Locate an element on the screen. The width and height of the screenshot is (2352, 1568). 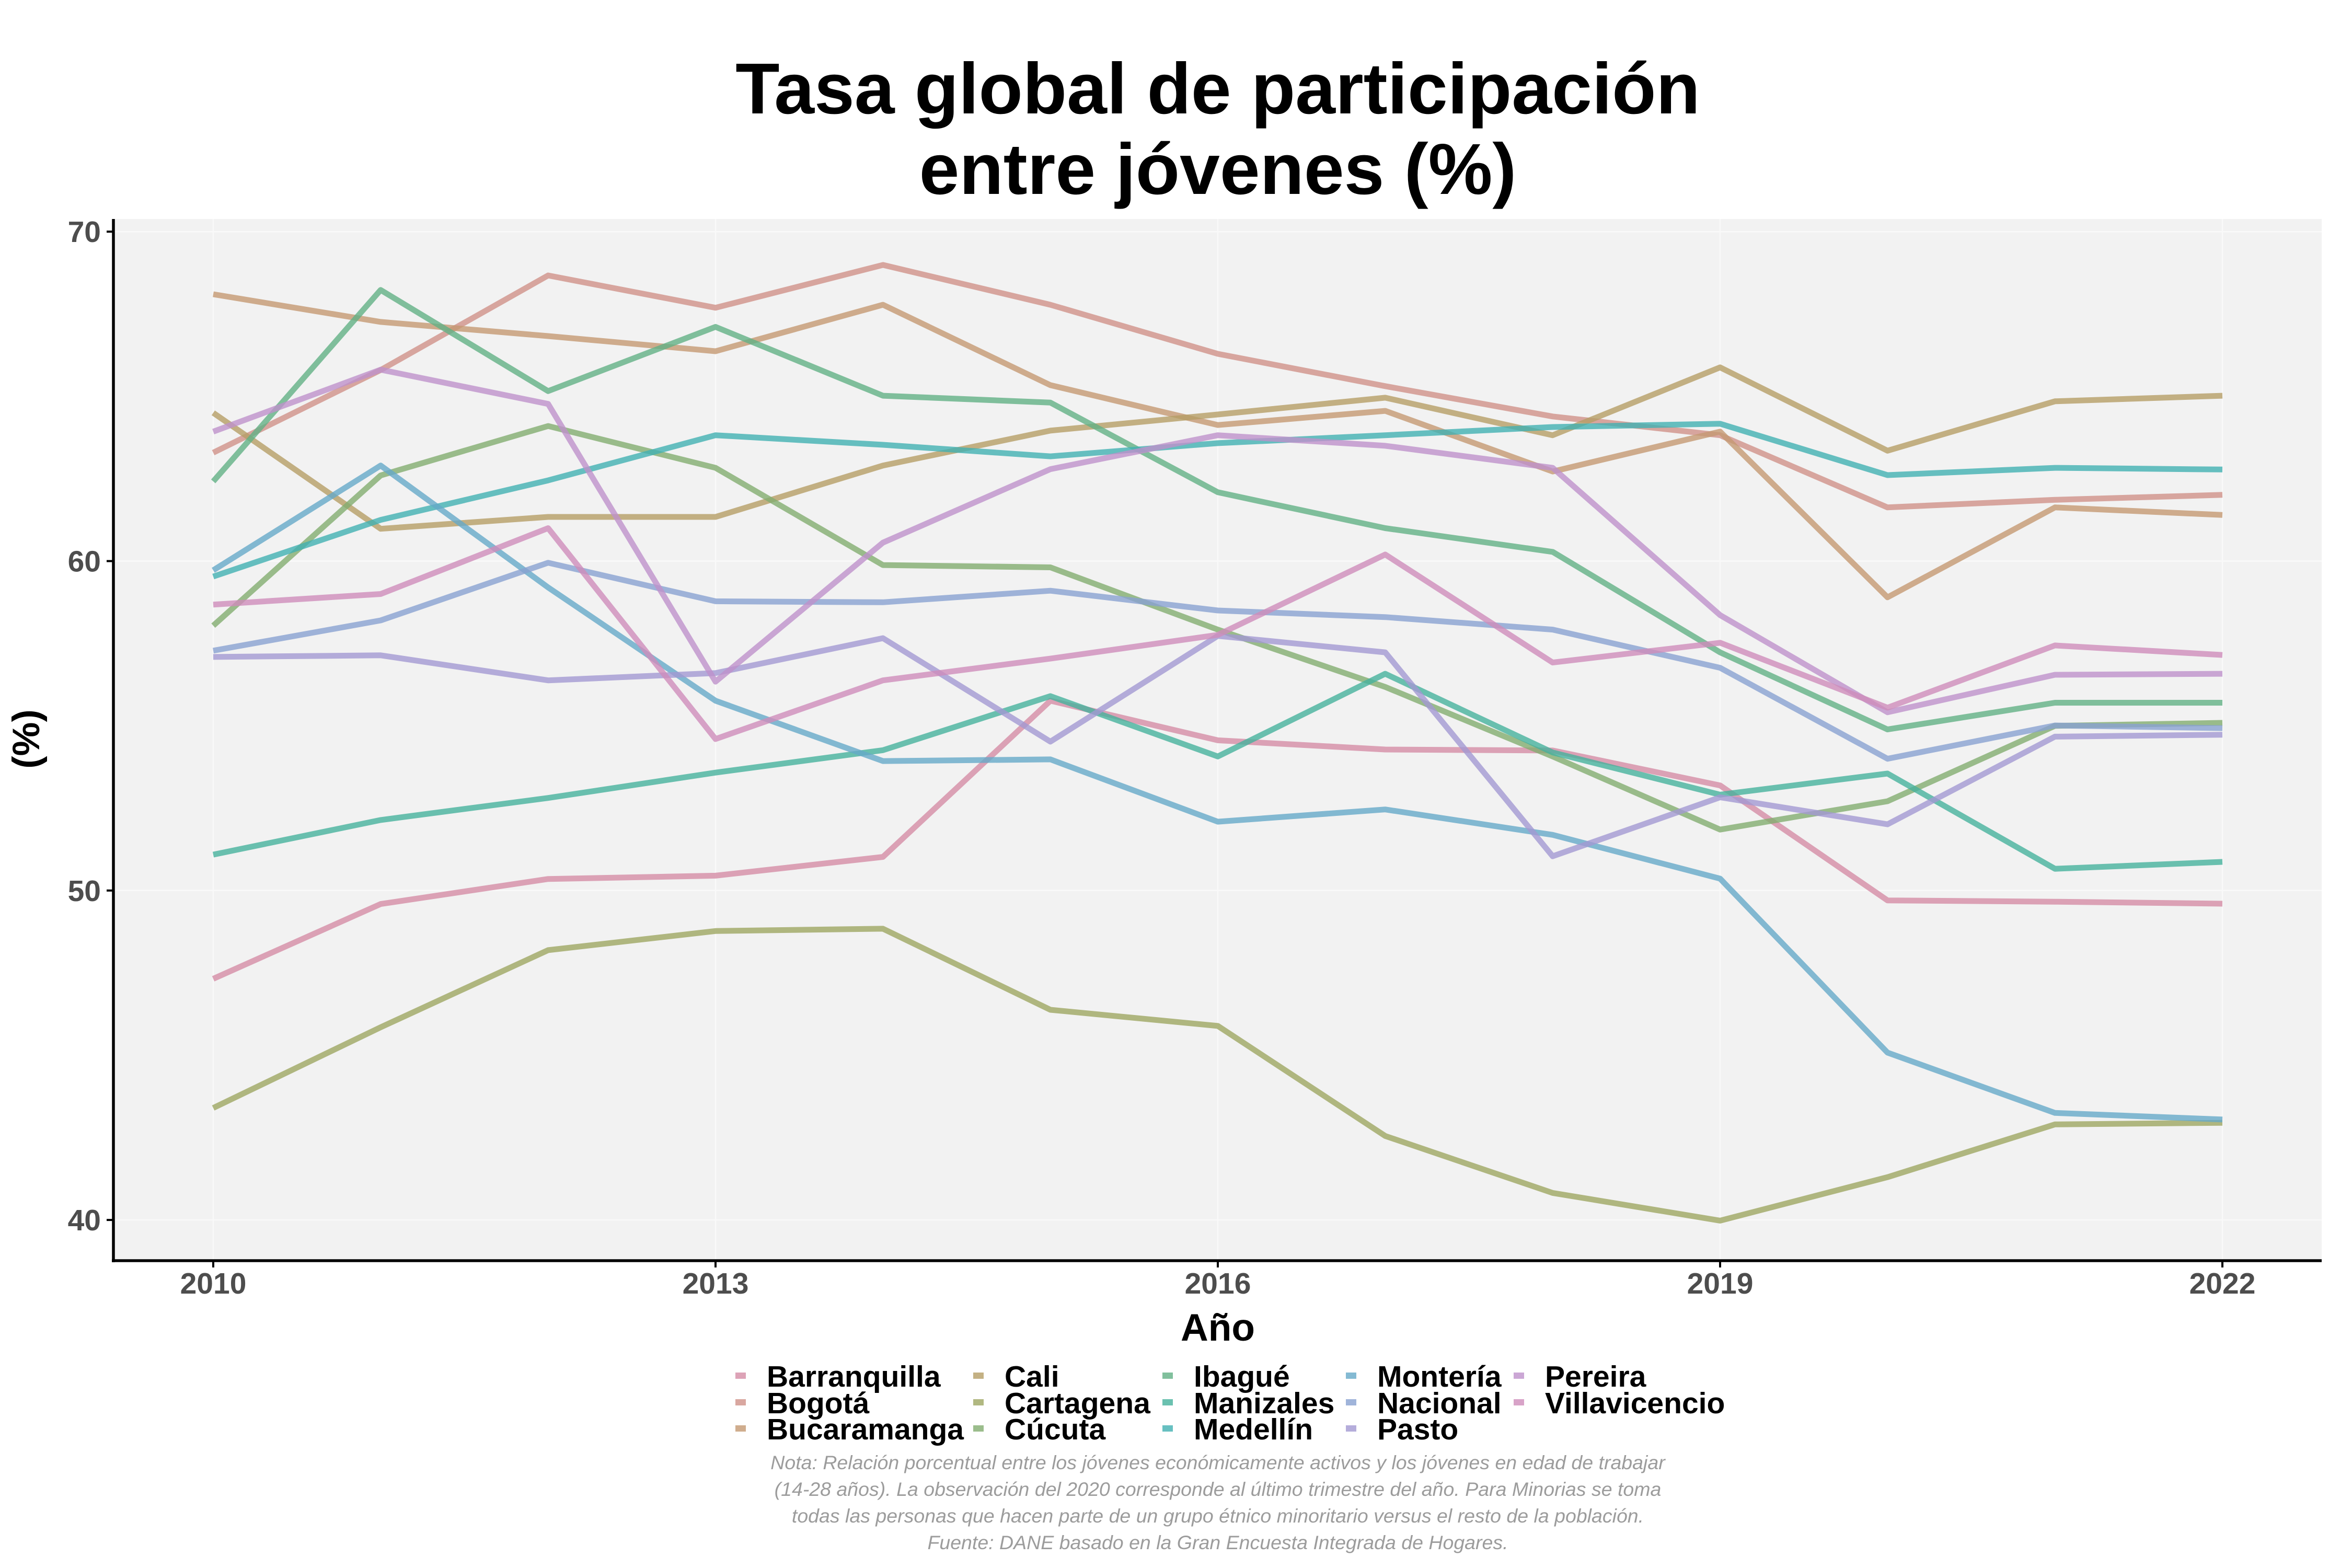
svg-text: Cúcuta is located at coordinates (1055, 1429).